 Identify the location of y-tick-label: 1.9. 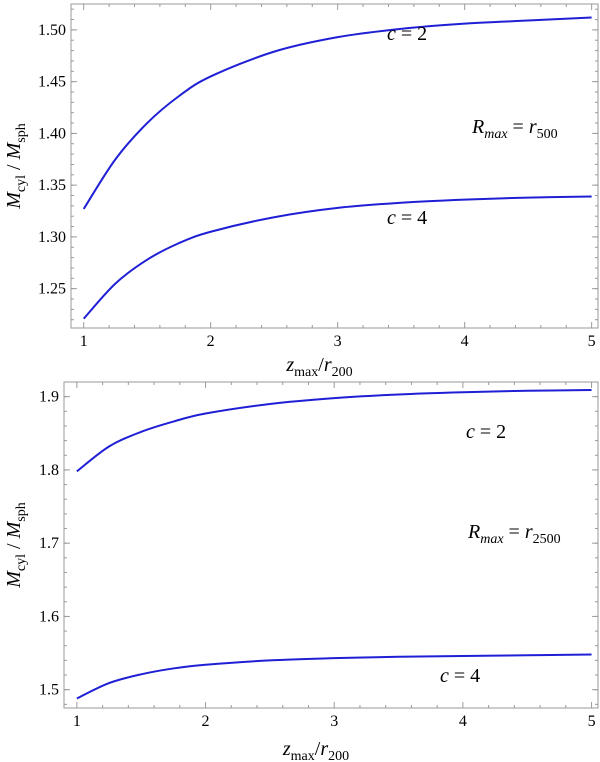
(49, 397).